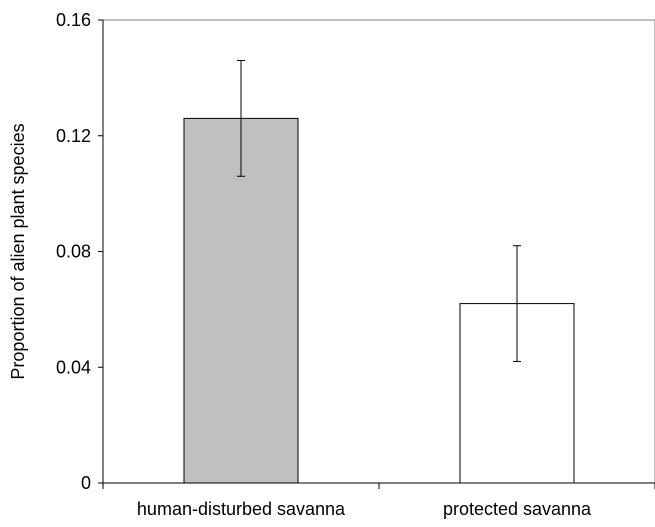 The width and height of the screenshot is (655, 527). I want to click on y-tick-label: 0.08, so click(73, 252).